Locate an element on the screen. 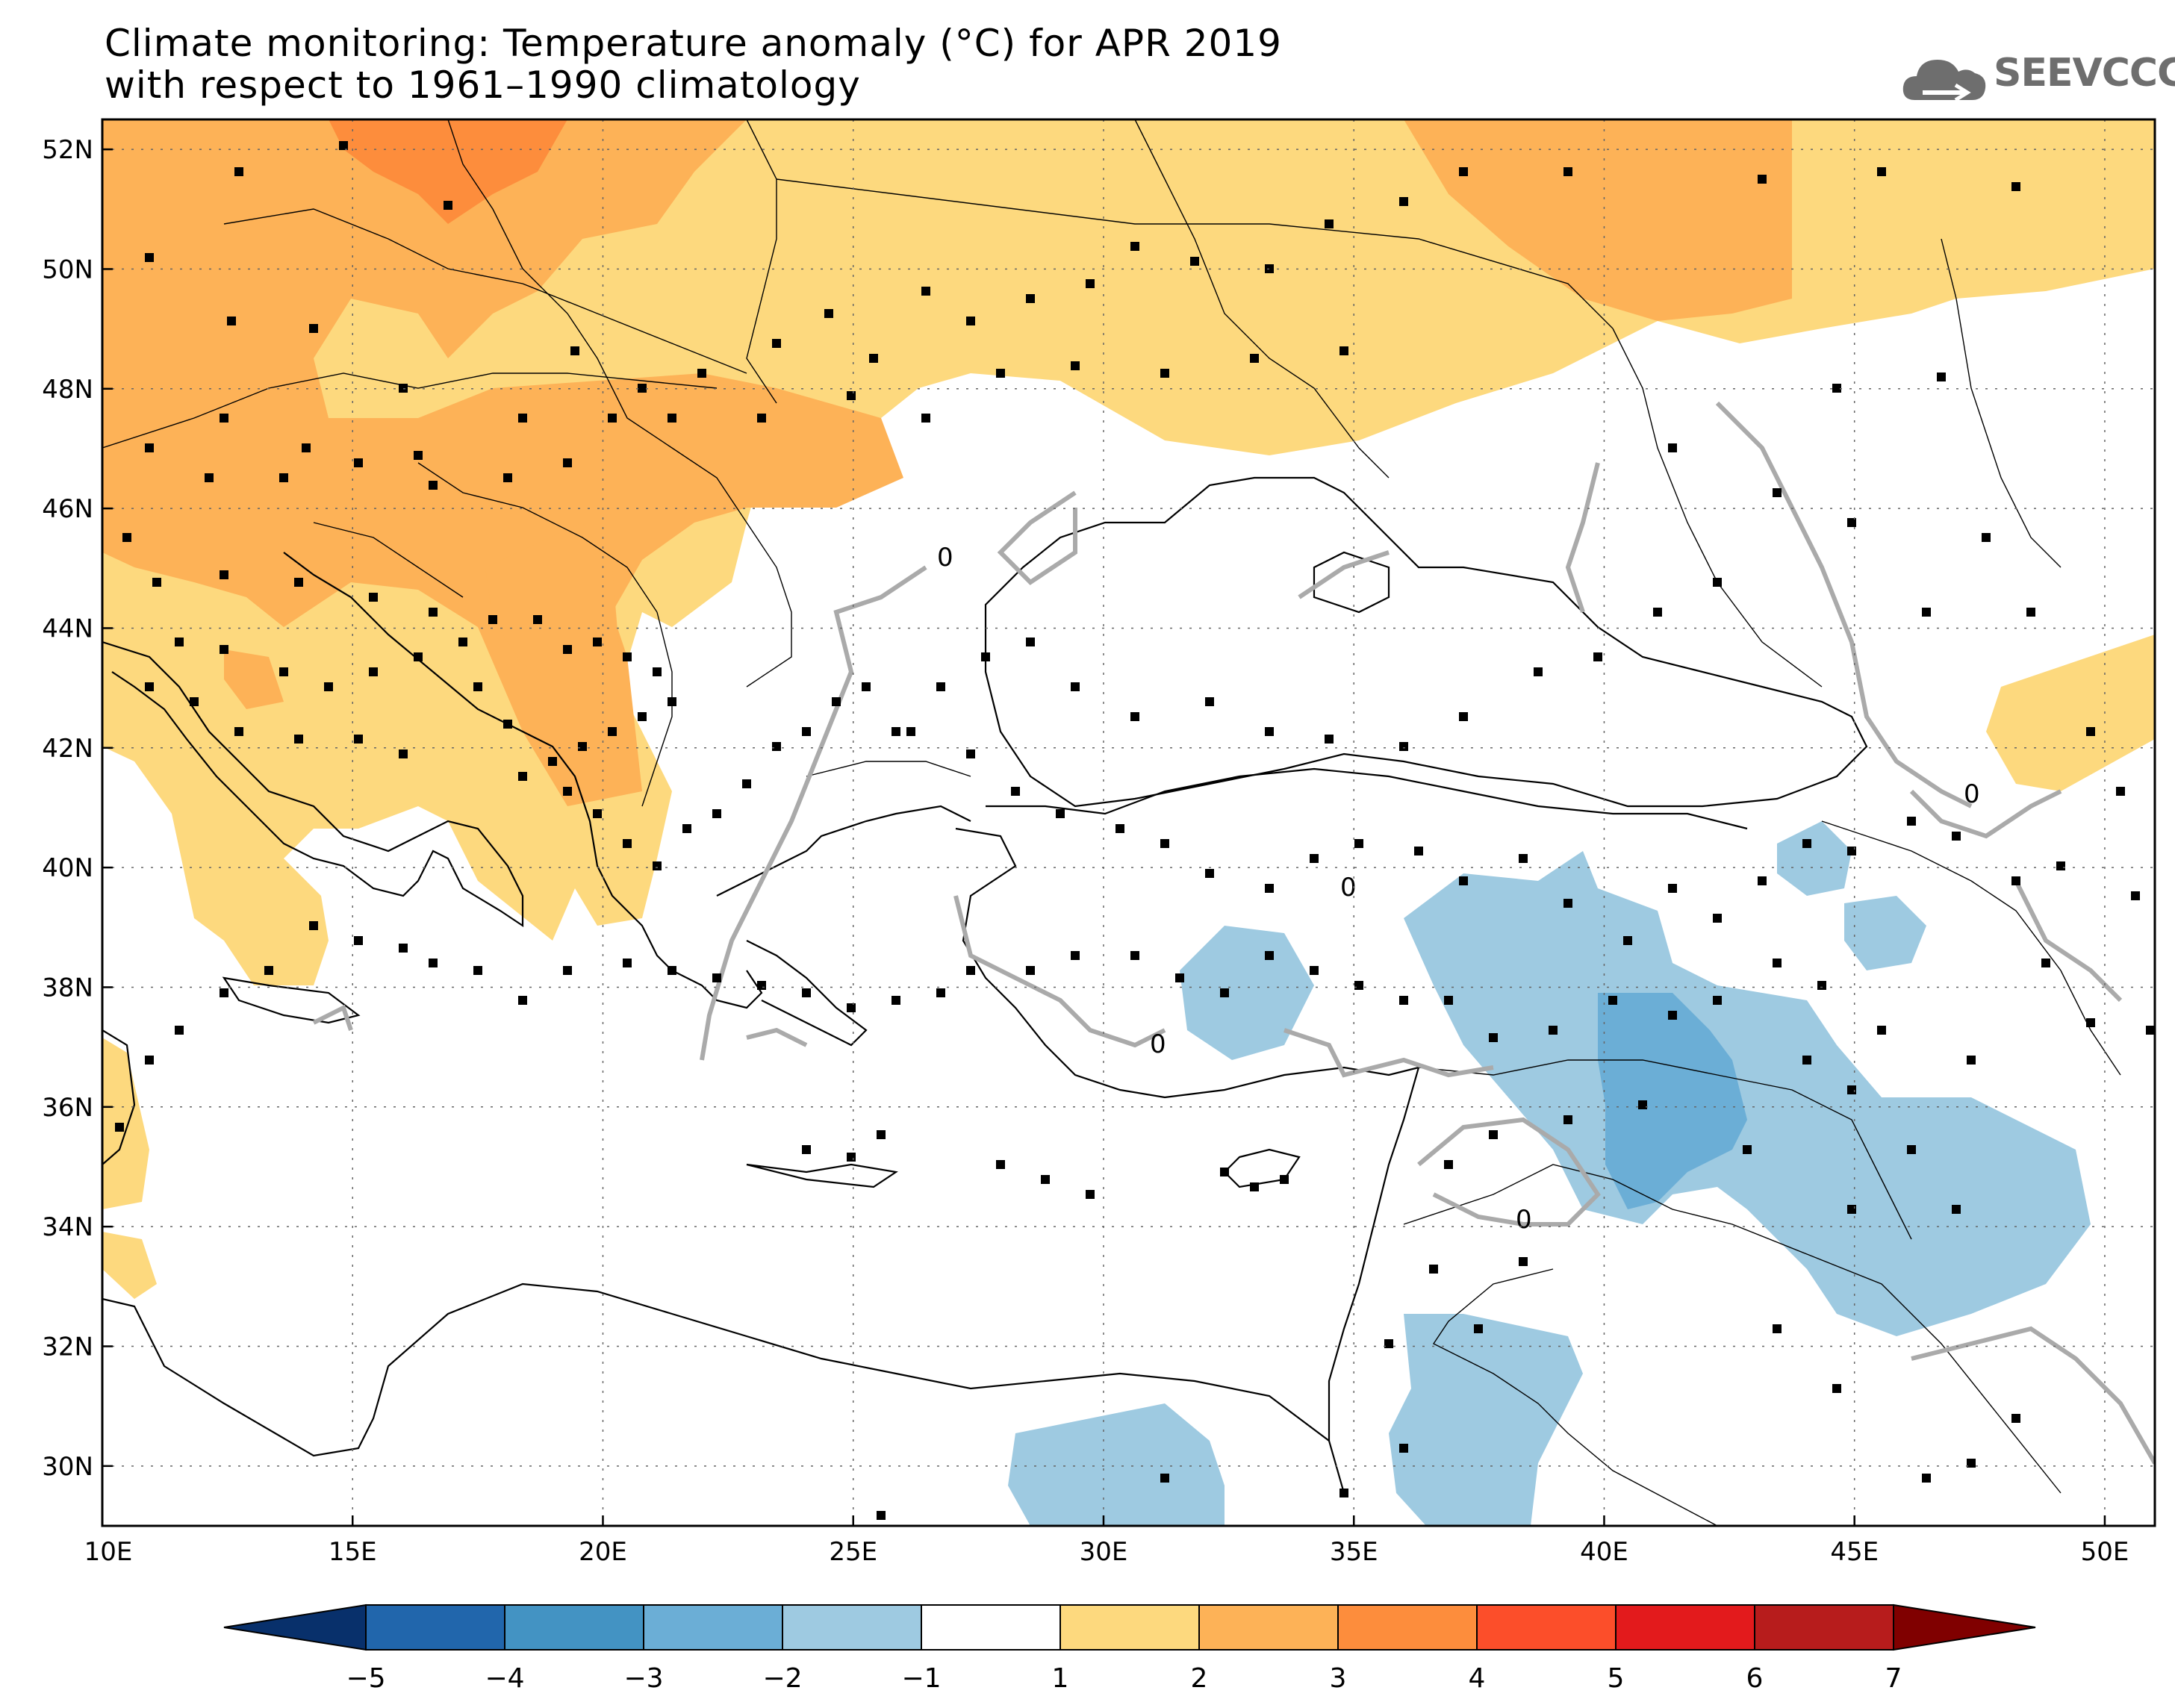  anomaly-area-plus2-3-east is located at coordinates (1598, 220).